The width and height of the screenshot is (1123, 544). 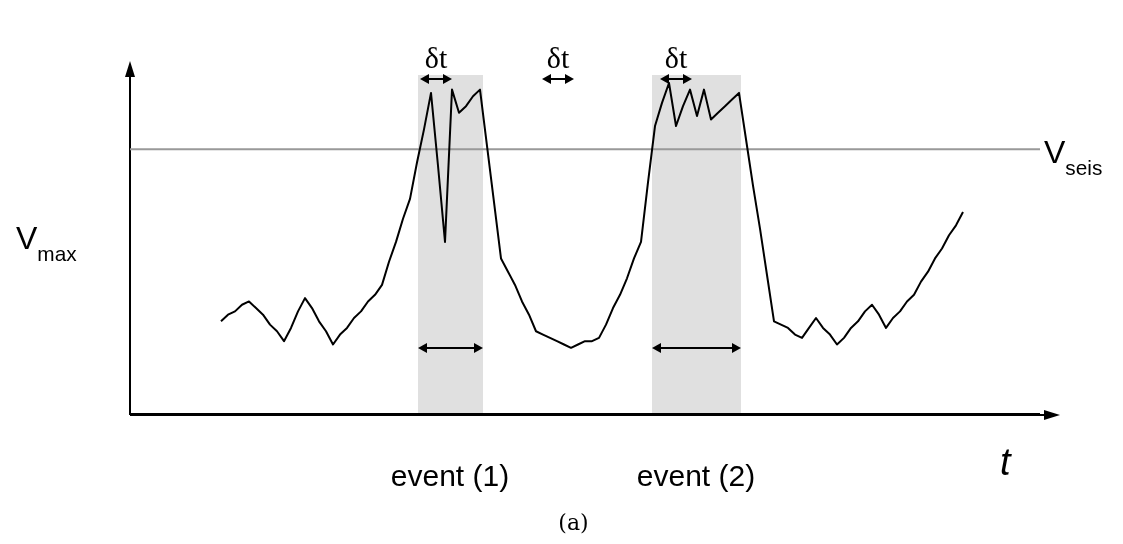 I want to click on y-axis-title: V$_{max}$, so click(x=47, y=242).